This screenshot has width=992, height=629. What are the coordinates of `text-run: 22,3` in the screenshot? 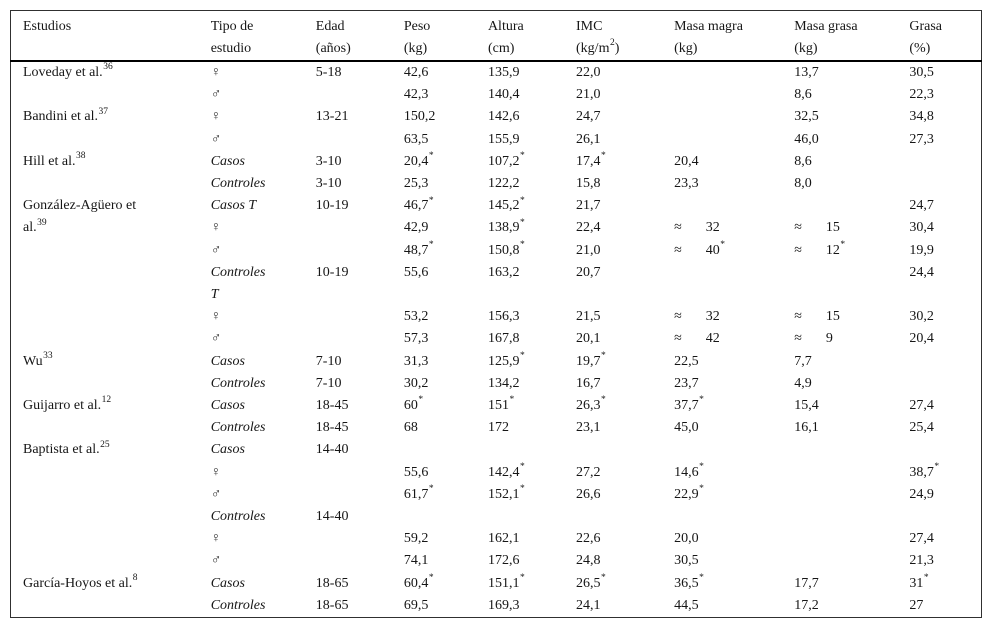 It's located at (921, 95).